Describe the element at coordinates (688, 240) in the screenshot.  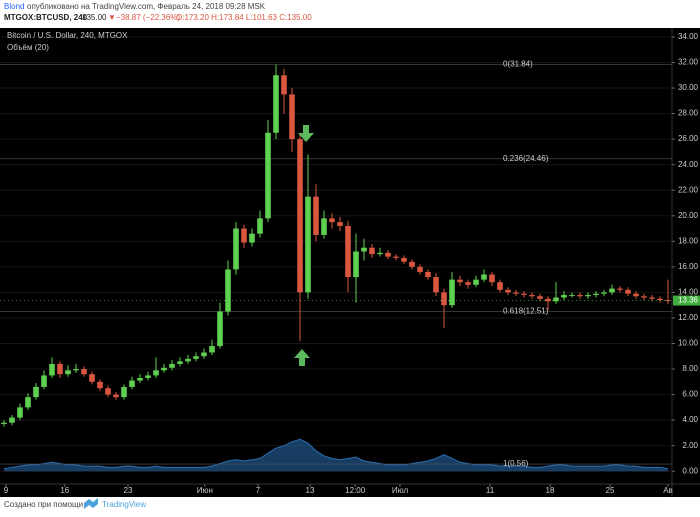
I see `y-tick-label: 18.00` at that location.